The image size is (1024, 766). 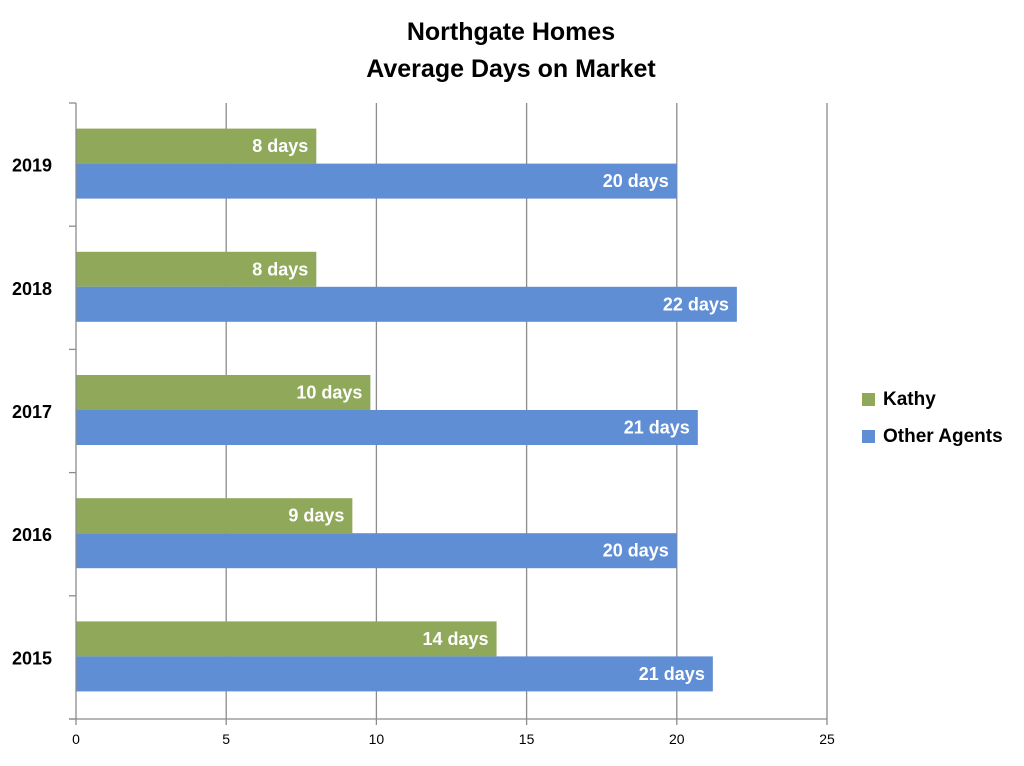 I want to click on chart-title-line-2: Average Days on Market, so click(x=511, y=69).